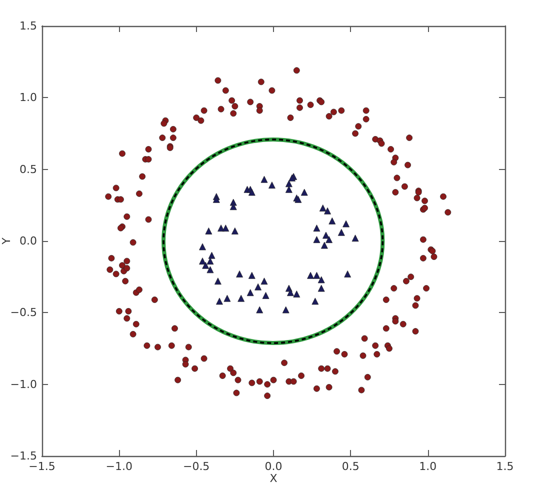  I want to click on y-tick-label: 1.0, so click(28, 97).